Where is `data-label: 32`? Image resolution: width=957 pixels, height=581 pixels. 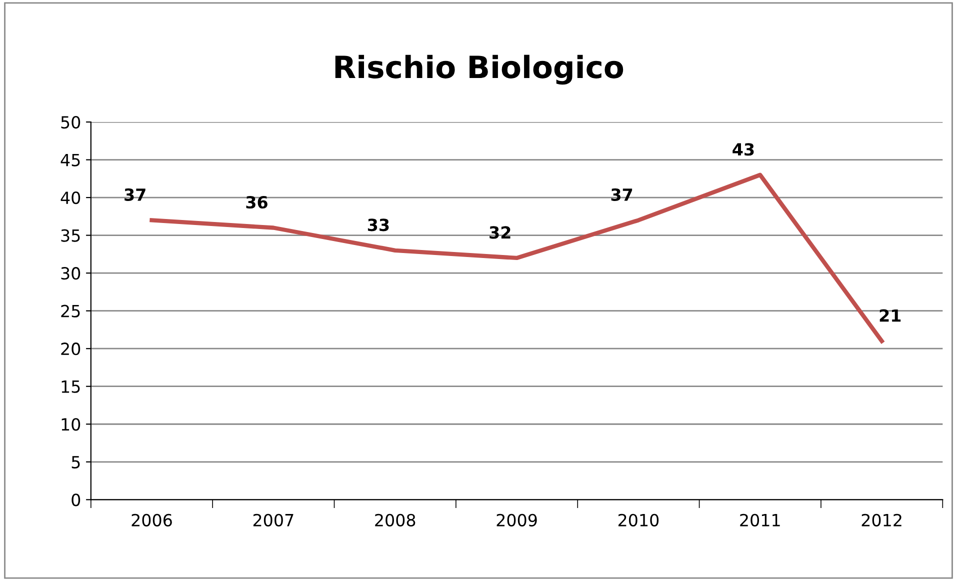
data-label: 32 is located at coordinates (500, 232).